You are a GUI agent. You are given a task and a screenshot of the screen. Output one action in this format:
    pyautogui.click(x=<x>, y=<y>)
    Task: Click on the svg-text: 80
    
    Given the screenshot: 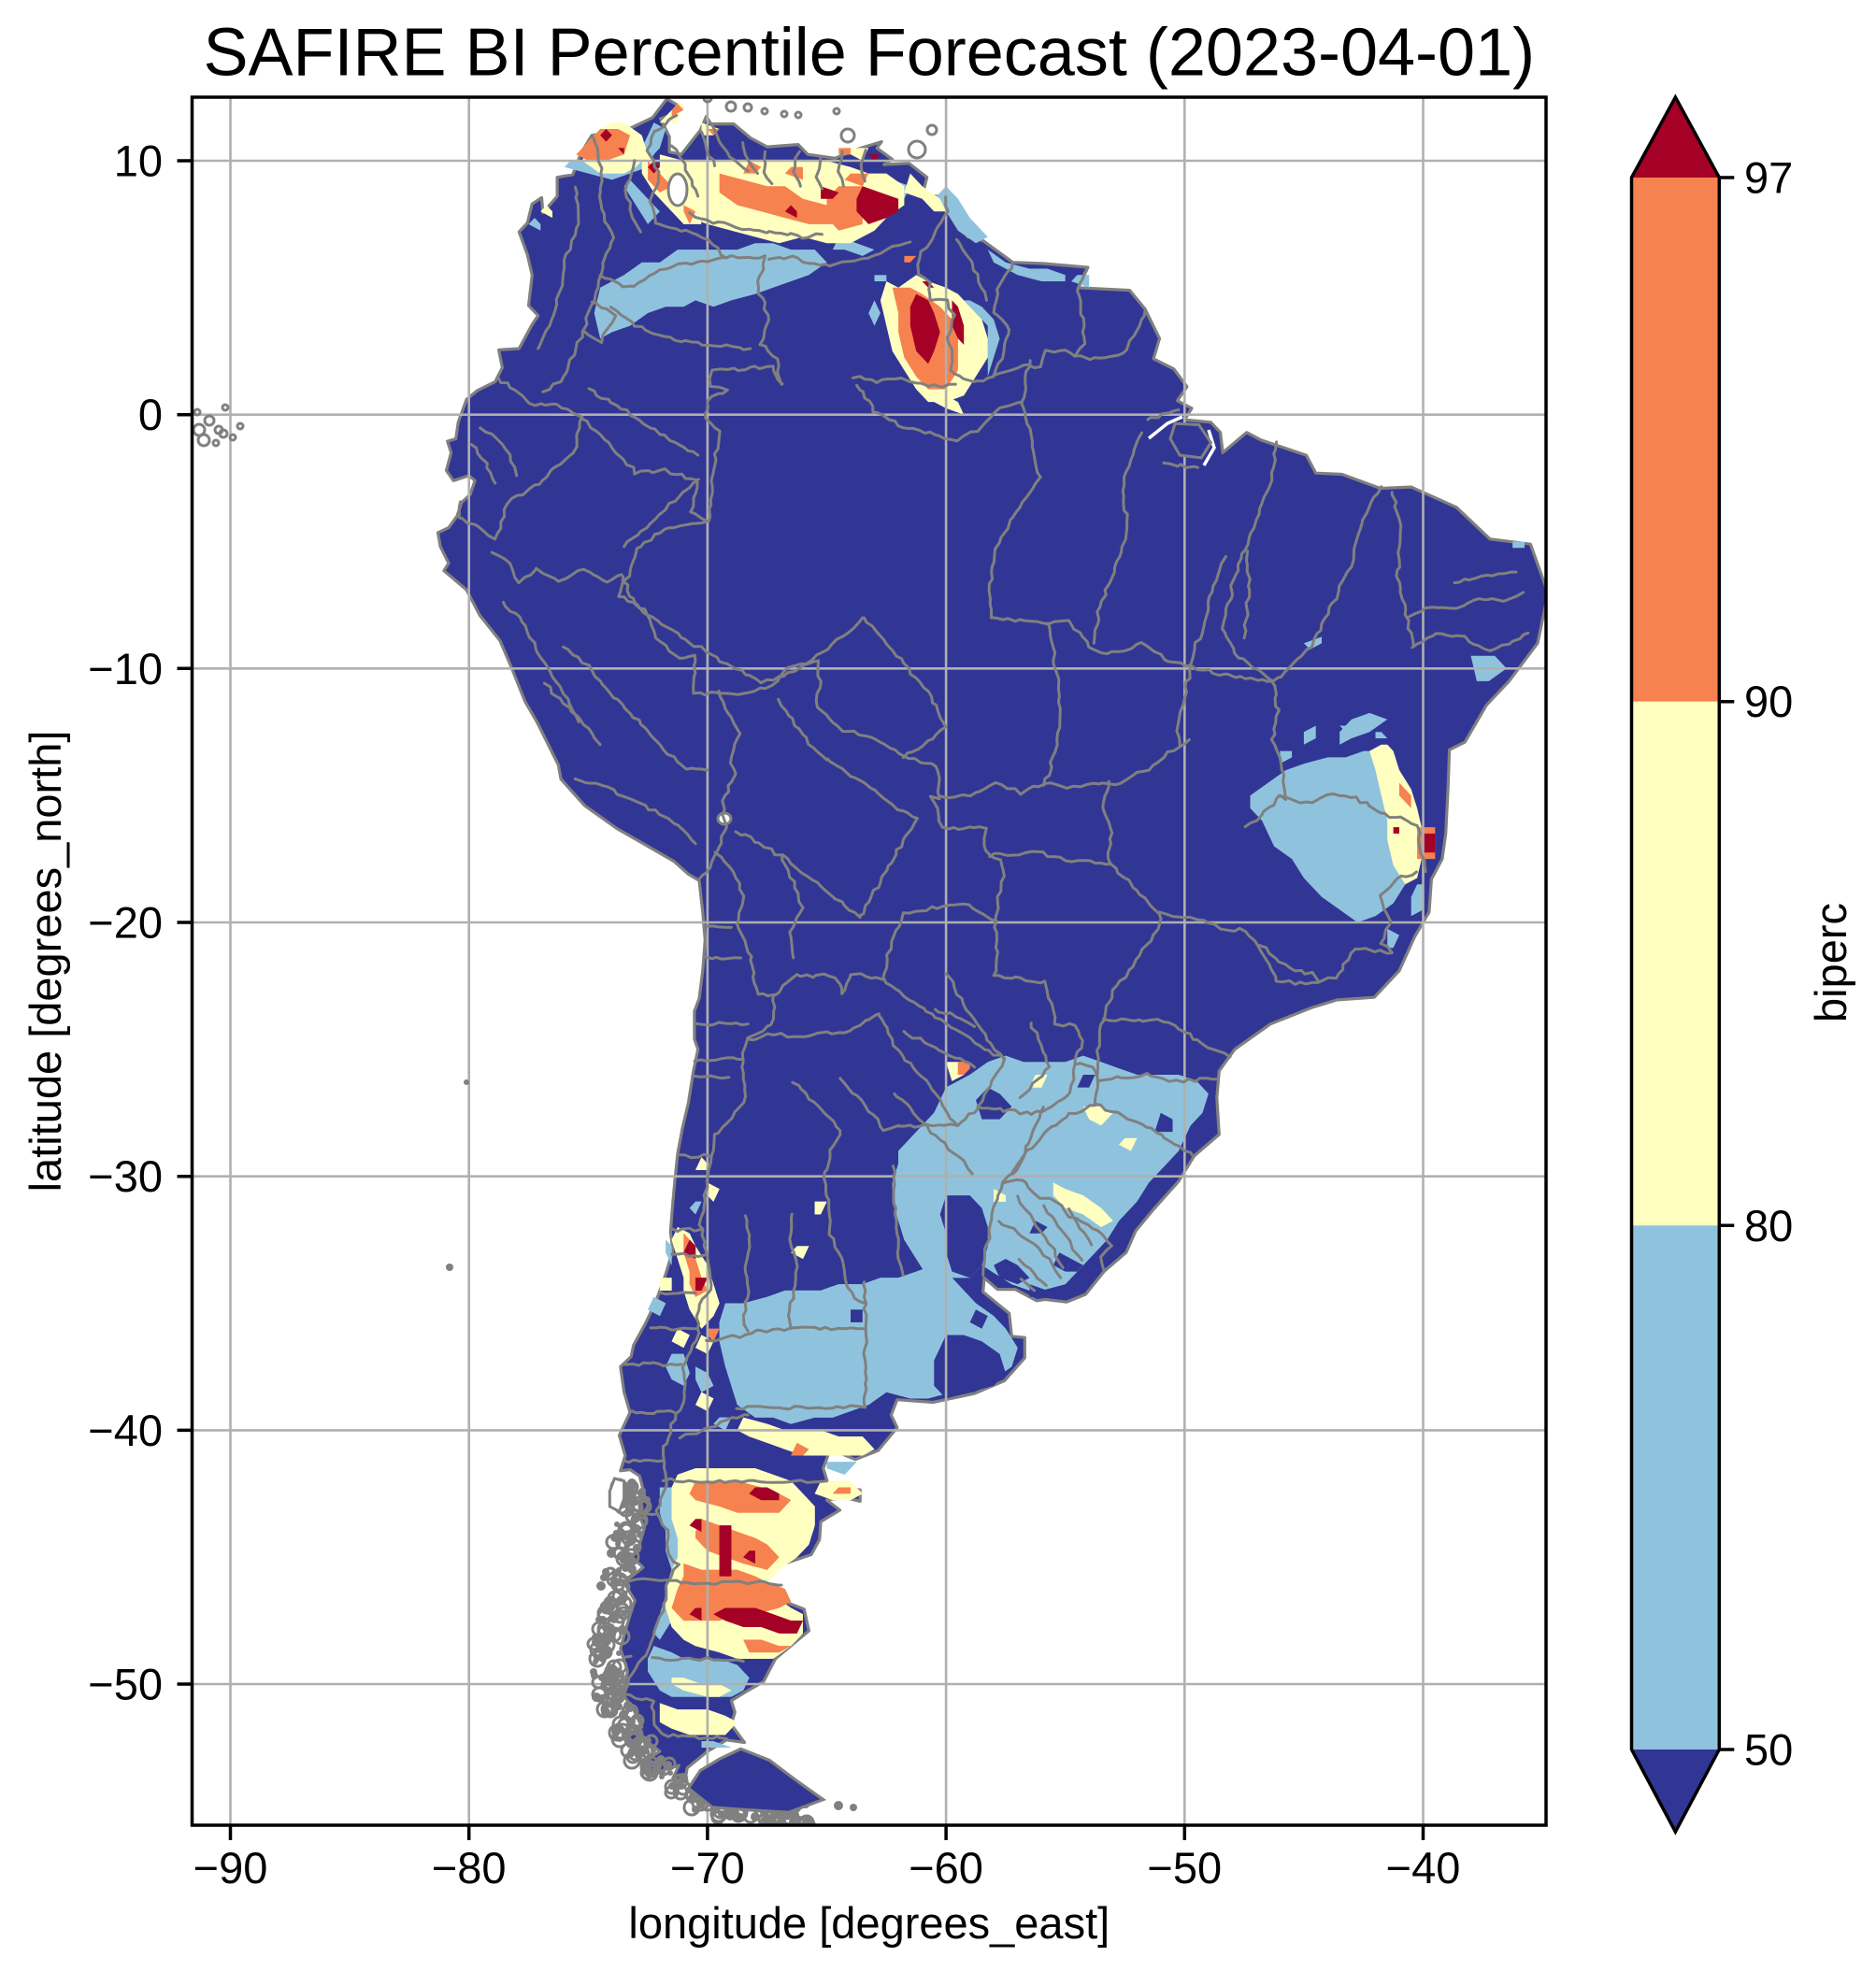 What is the action you would take?
    pyautogui.click(x=1769, y=1225)
    